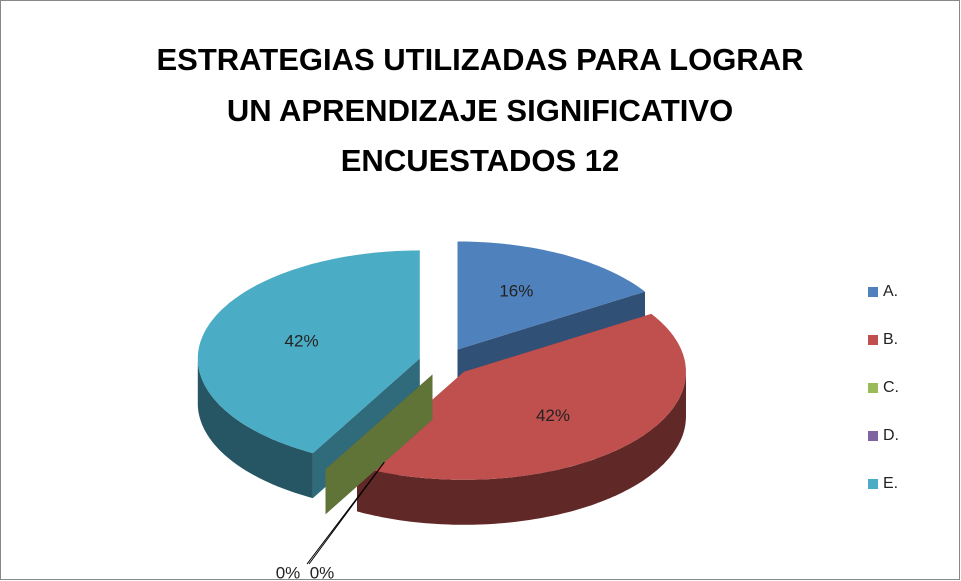  I want to click on chart-title: ENCUESTADOS 12, so click(480, 160).